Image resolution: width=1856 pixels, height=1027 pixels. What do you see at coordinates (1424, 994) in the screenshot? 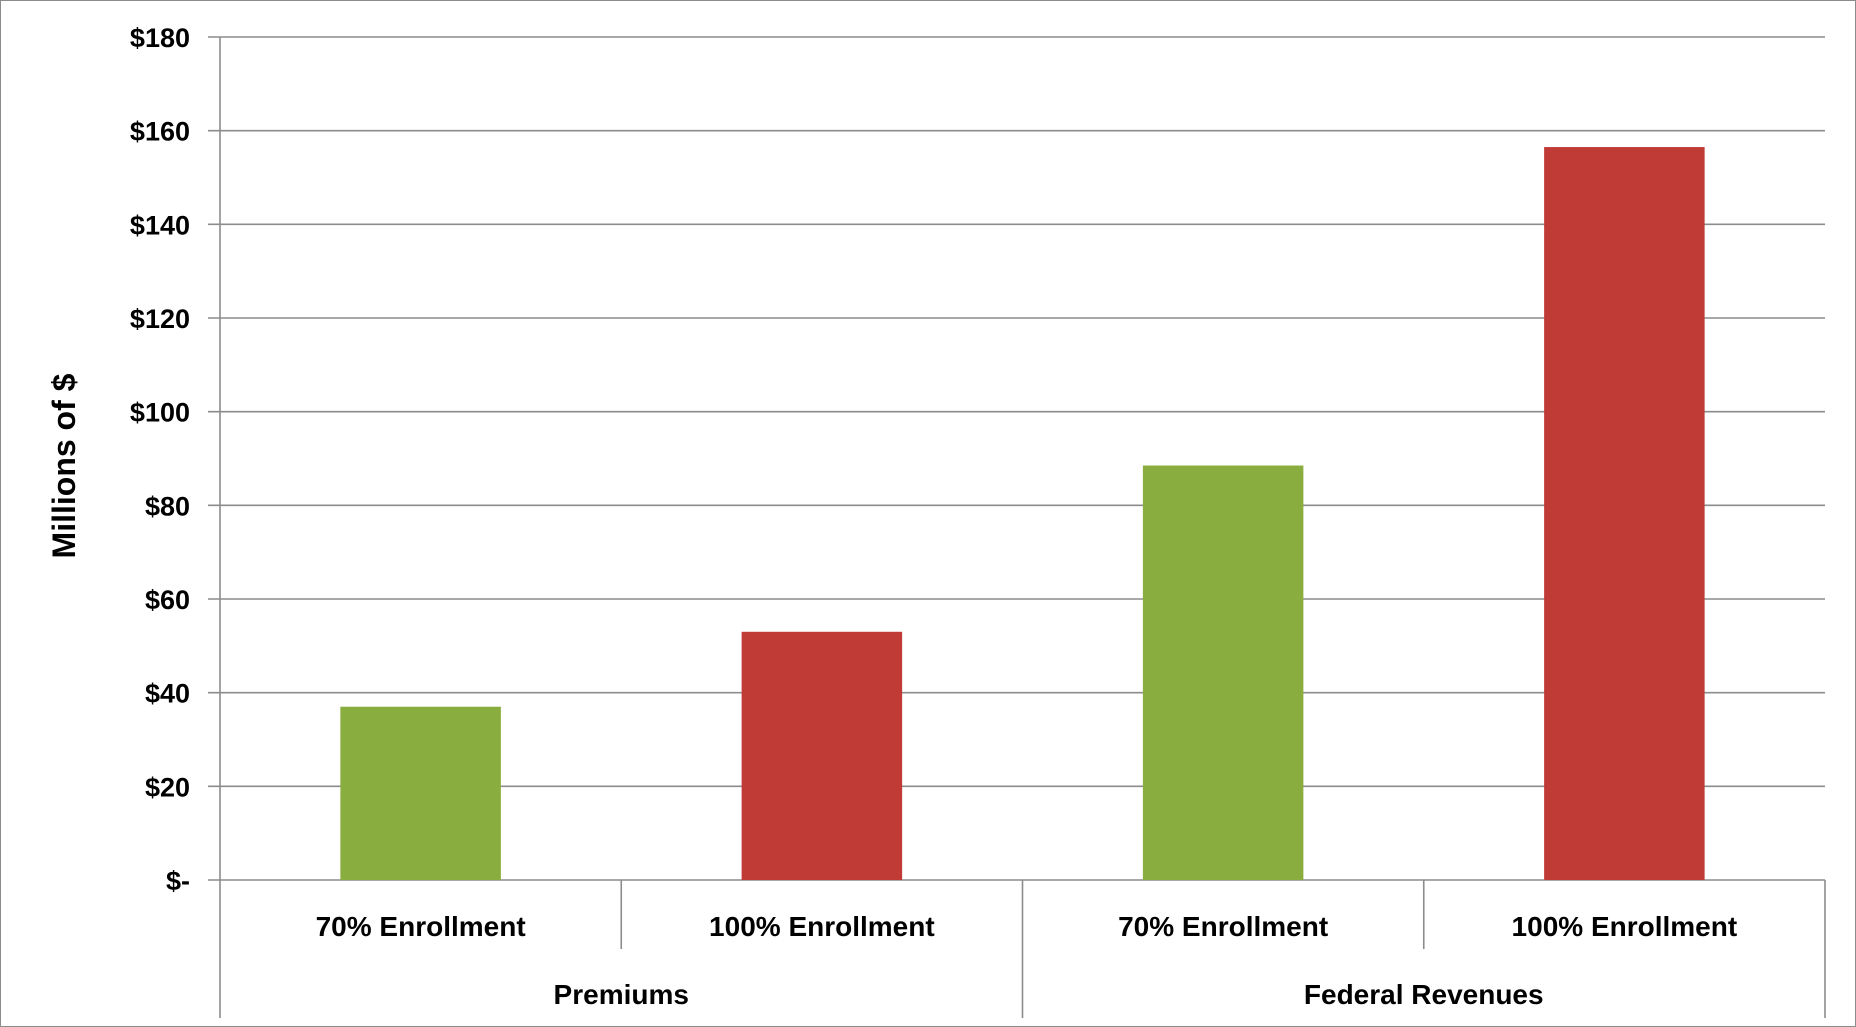
I see `group-label: Federal Revenues` at bounding box center [1424, 994].